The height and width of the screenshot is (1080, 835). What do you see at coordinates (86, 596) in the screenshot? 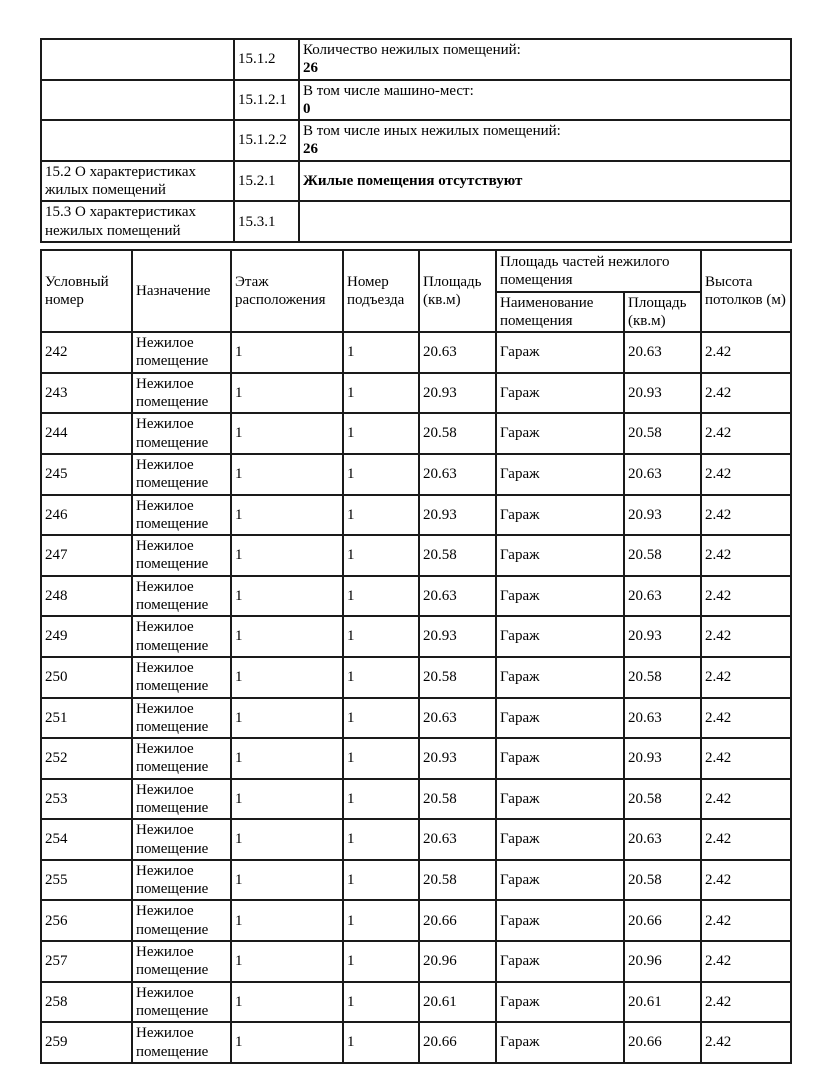
I see `unit-number-cell: 248` at bounding box center [86, 596].